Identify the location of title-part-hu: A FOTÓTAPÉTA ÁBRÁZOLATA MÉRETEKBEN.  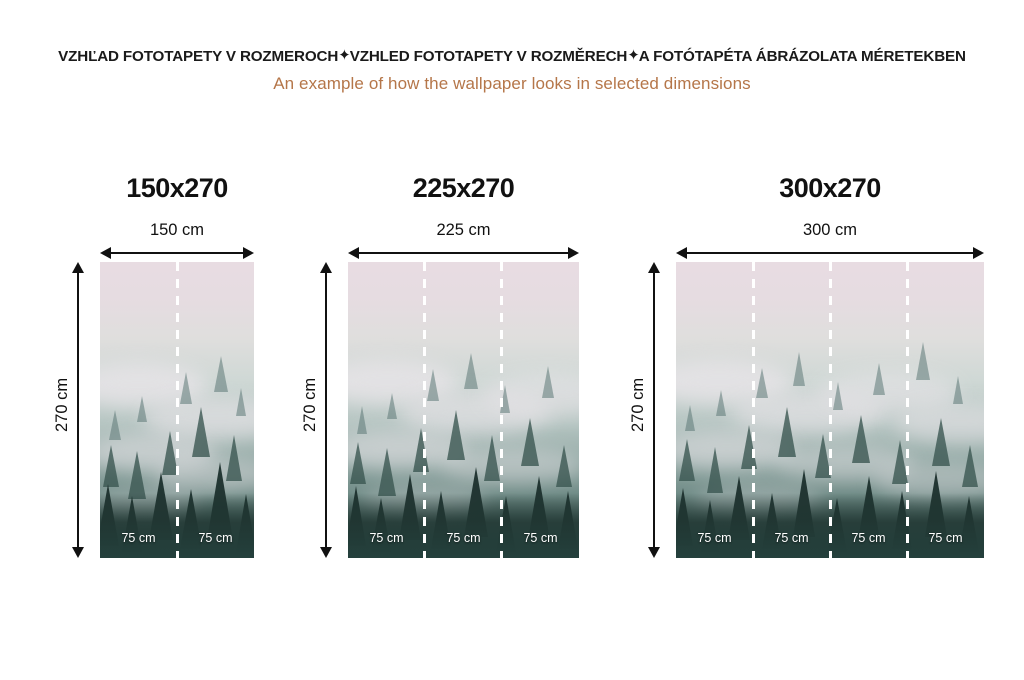
(802, 56).